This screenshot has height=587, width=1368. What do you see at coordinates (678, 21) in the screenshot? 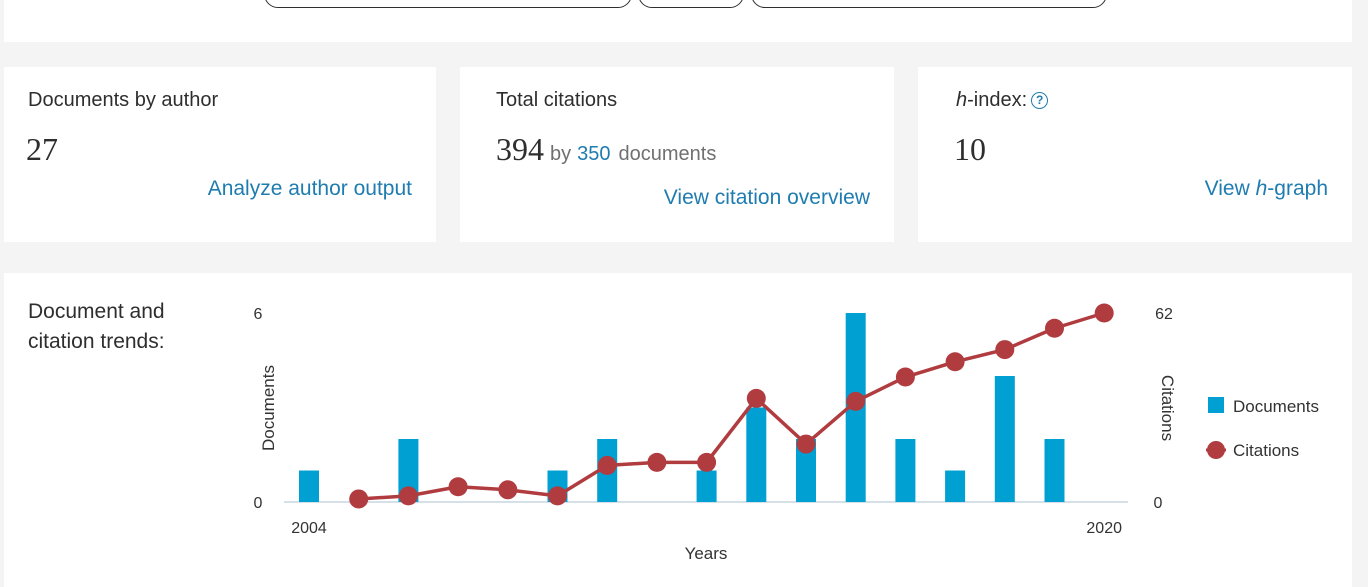
I see `top-strip` at bounding box center [678, 21].